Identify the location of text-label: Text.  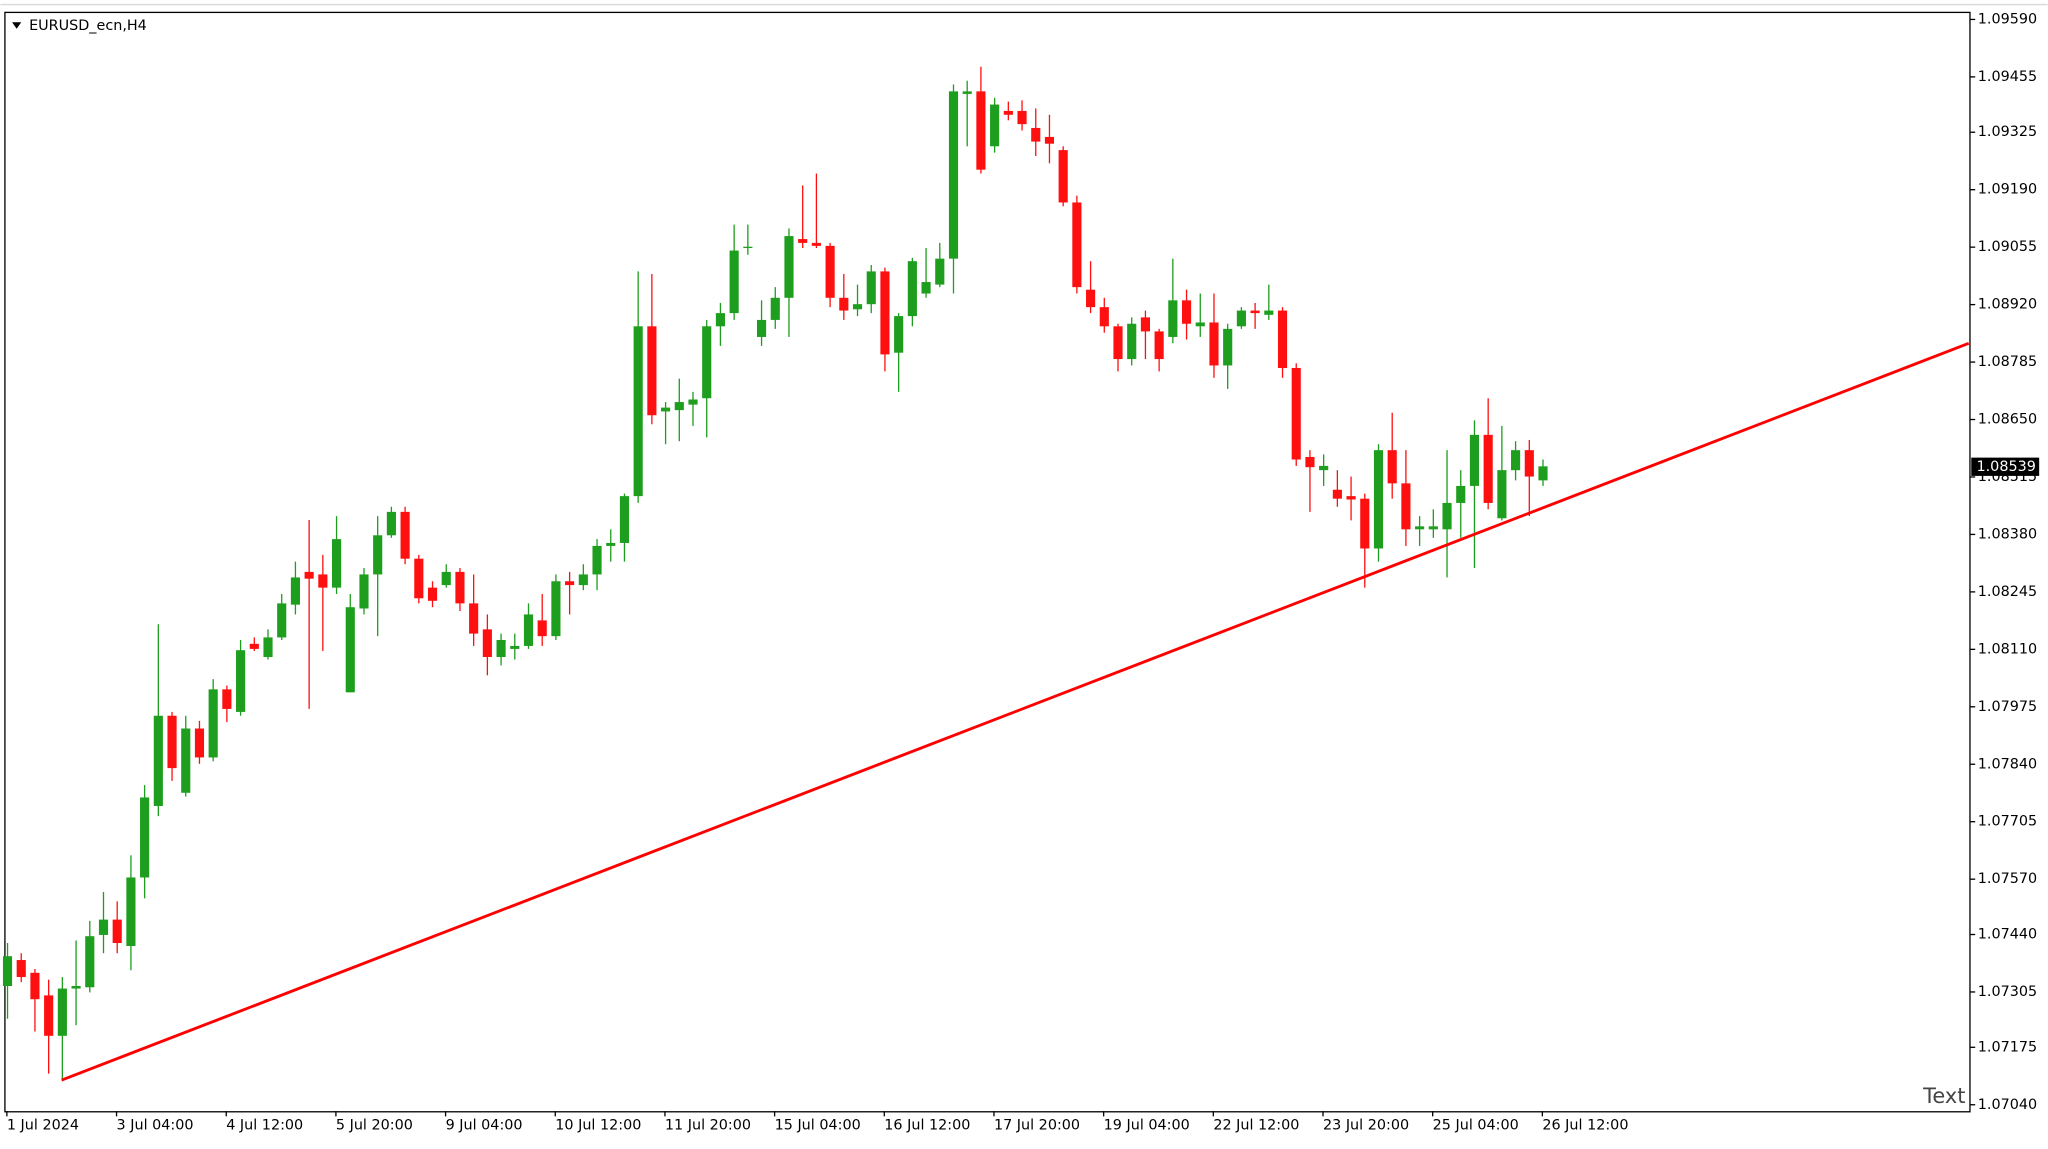
(1943, 1096).